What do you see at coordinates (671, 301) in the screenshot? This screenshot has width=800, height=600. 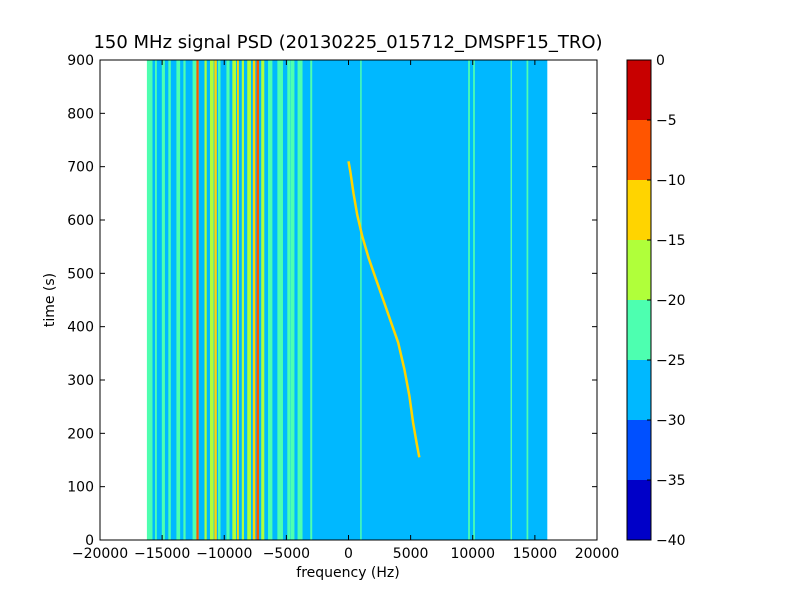 I see `colorbar-tick-label: −20` at bounding box center [671, 301].